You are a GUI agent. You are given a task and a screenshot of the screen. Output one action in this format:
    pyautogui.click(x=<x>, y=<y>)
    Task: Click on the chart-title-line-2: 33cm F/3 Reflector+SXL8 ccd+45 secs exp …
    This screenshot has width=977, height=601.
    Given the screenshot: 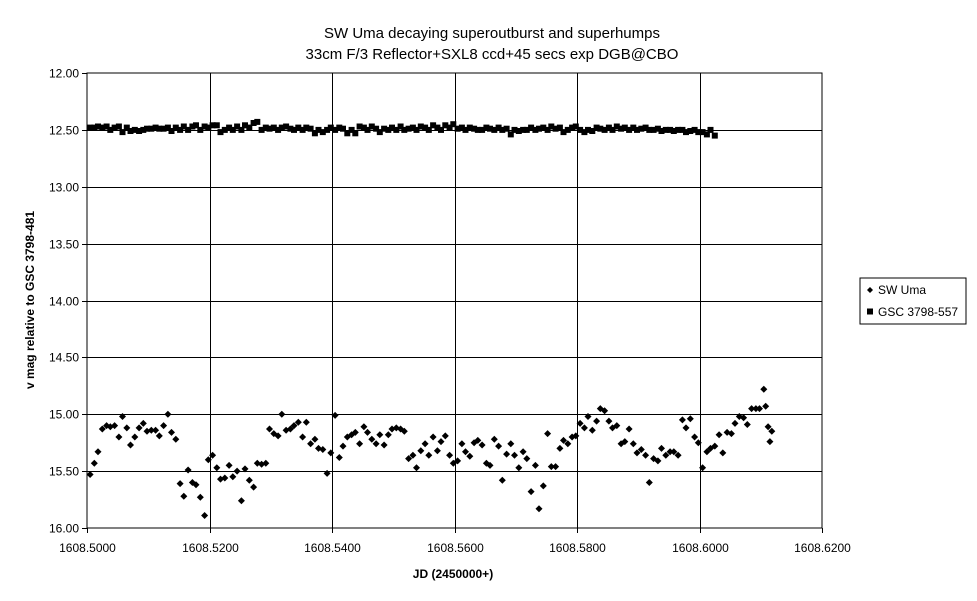 What is the action you would take?
    pyautogui.click(x=492, y=54)
    